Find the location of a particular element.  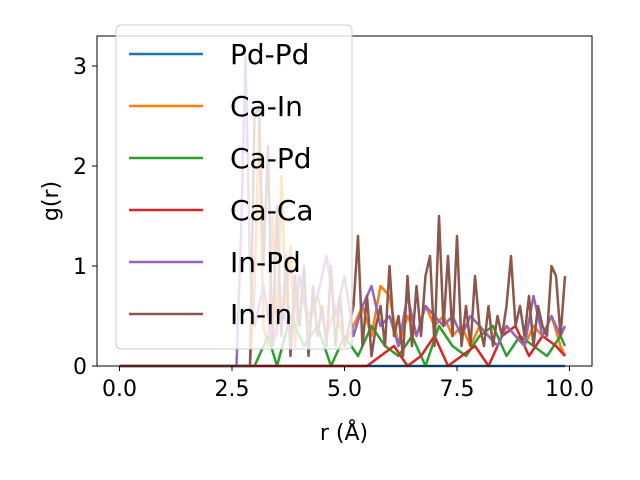

x-tick-label: 10.0 is located at coordinates (569, 389).